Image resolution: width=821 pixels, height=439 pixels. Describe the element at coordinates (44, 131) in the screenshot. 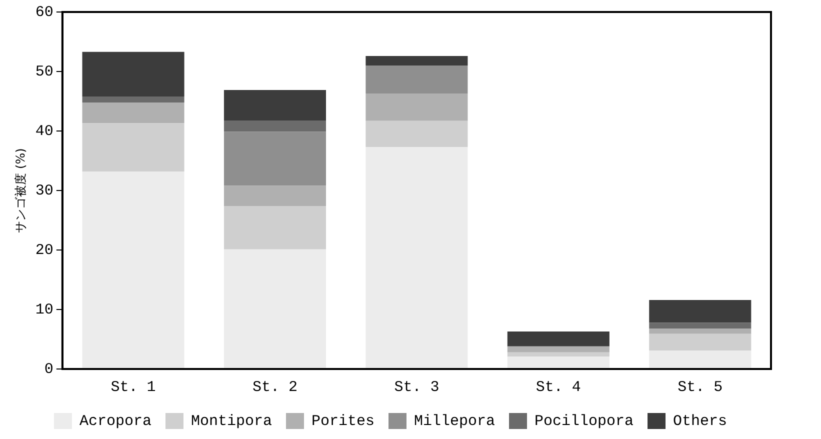

I see `y-tick-label: 40` at that location.